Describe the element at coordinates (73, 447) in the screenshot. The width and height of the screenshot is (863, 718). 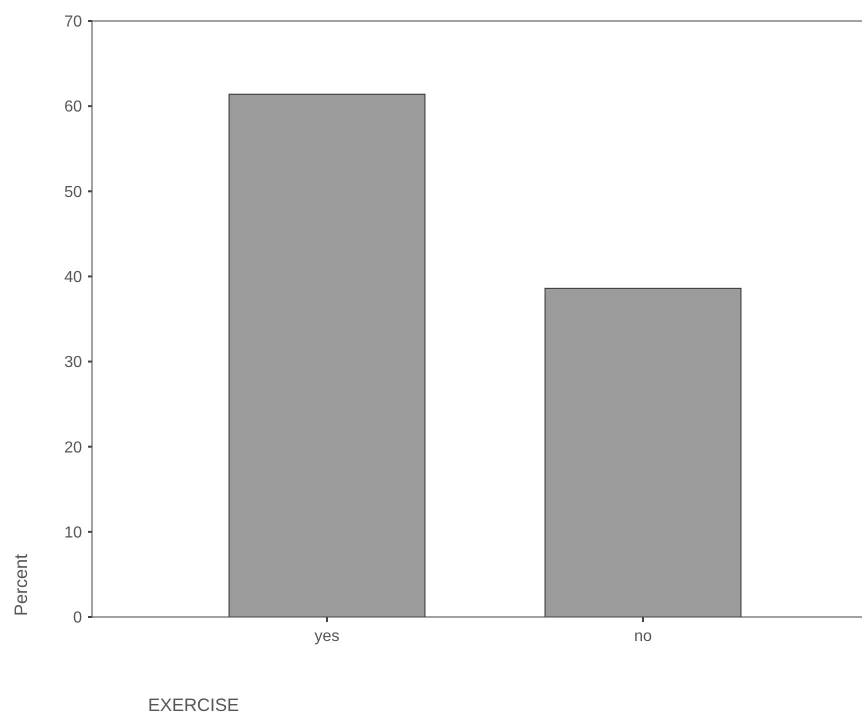
I see `y-tick-label: 20` at that location.